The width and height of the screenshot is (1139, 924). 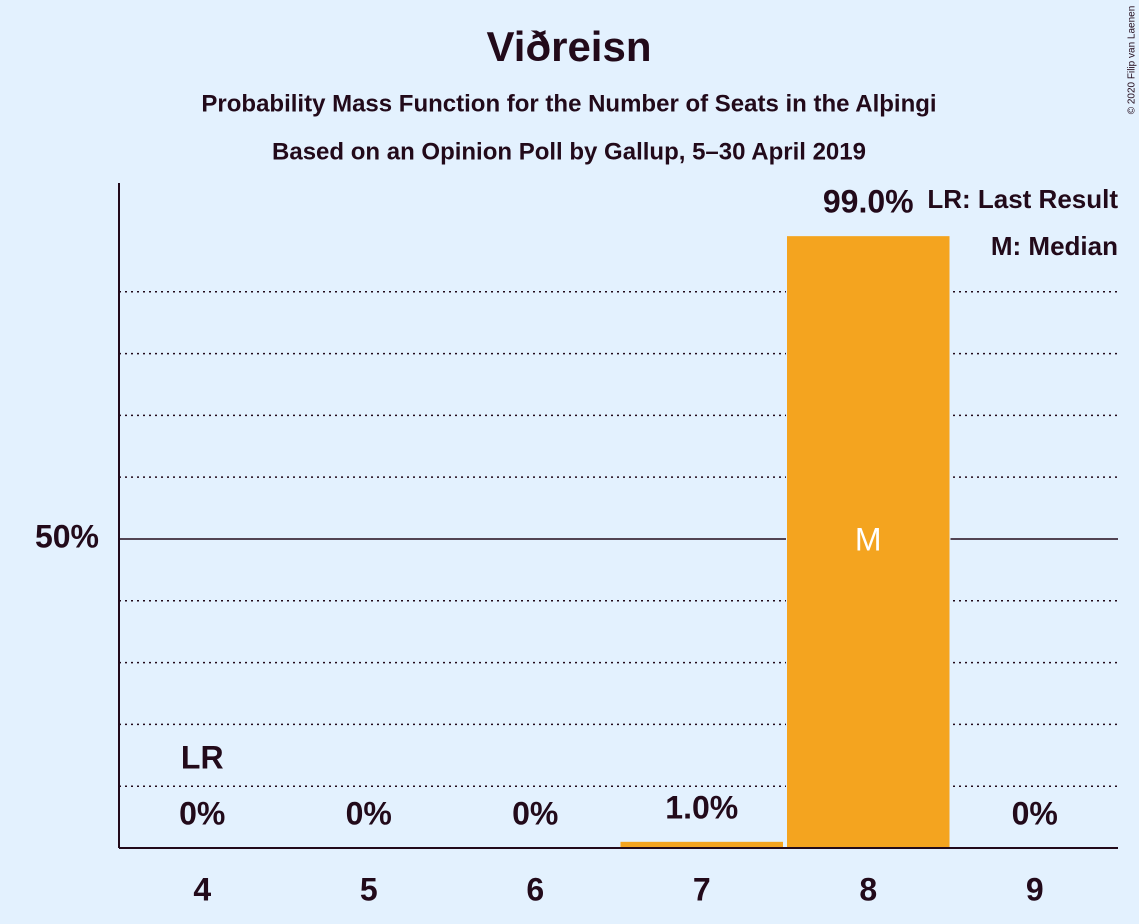 What do you see at coordinates (701, 807) in the screenshot?
I see `value-label: 1.0%` at bounding box center [701, 807].